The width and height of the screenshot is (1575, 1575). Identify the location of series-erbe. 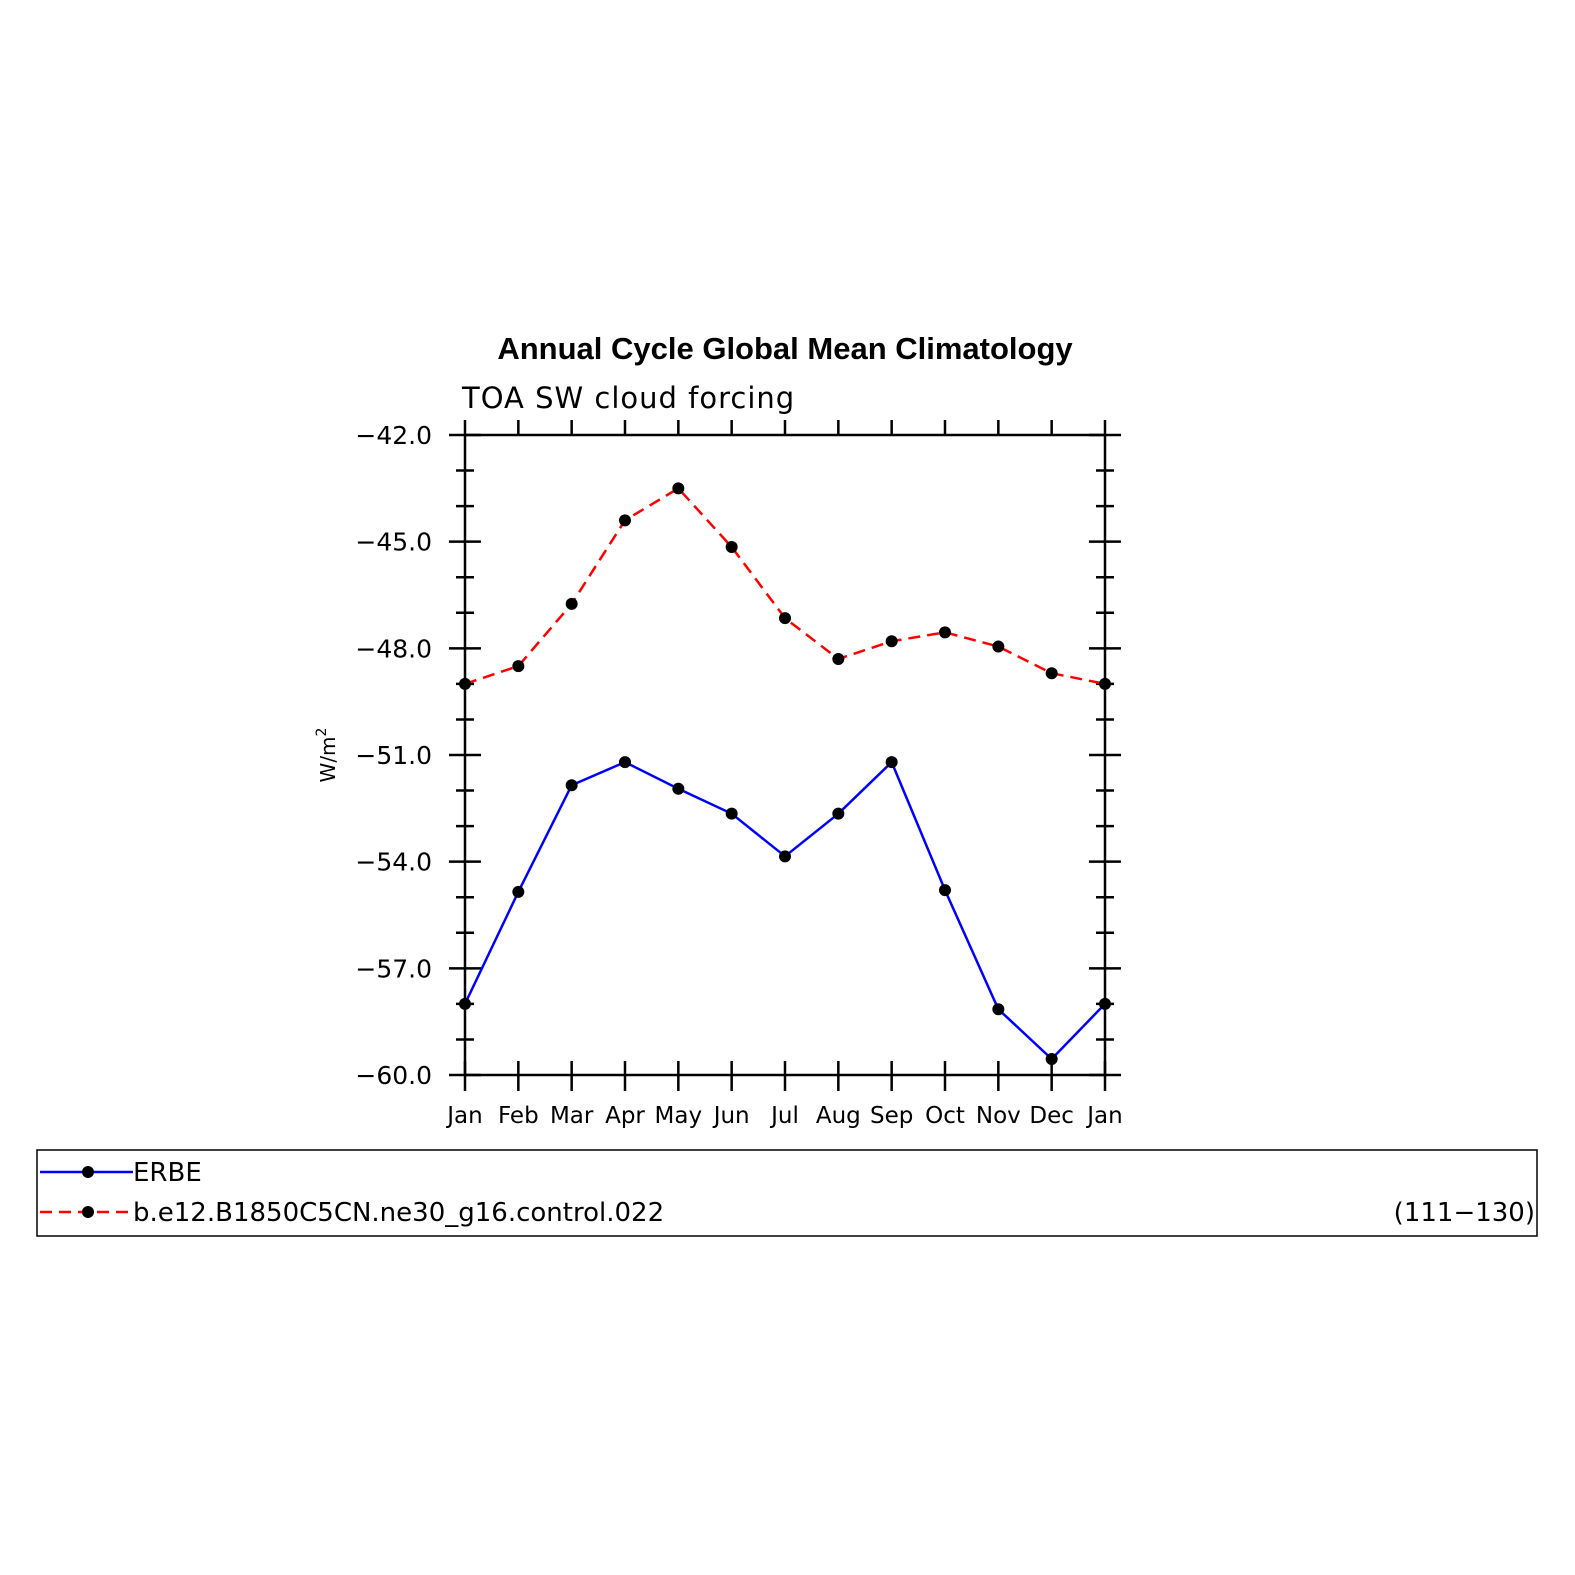
(785, 910).